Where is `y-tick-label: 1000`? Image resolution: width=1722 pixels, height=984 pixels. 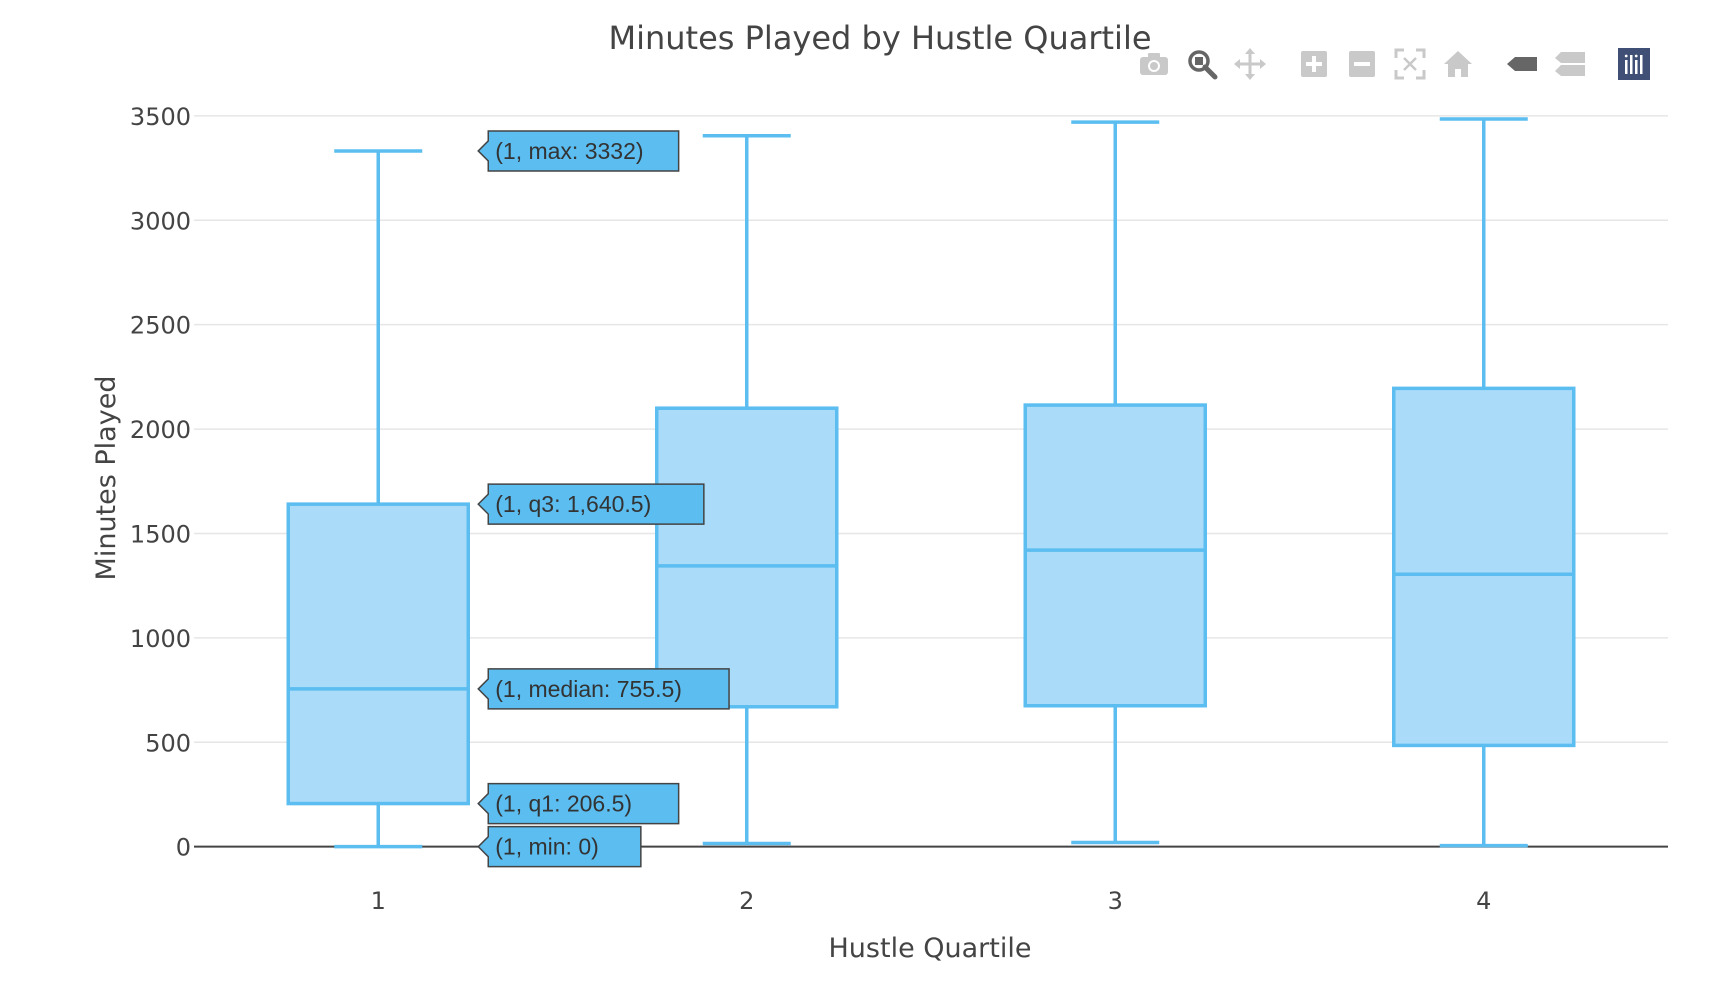
y-tick-label: 1000 is located at coordinates (160, 639).